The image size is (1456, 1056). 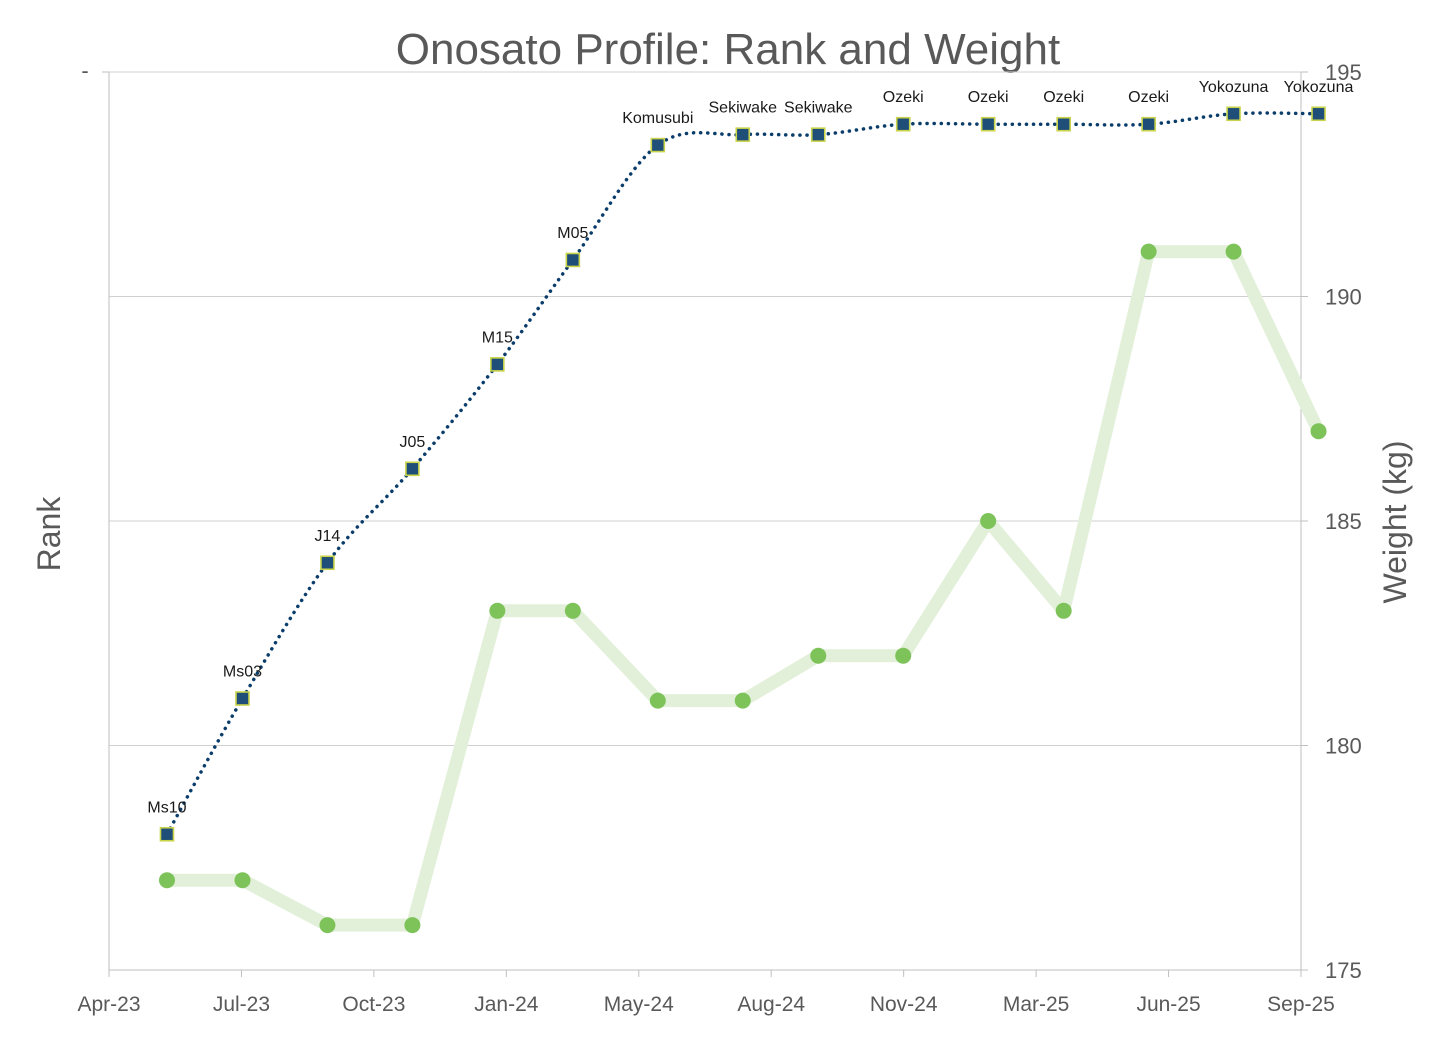 I want to click on x-tick-label: Mar-25, so click(x=1036, y=1004).